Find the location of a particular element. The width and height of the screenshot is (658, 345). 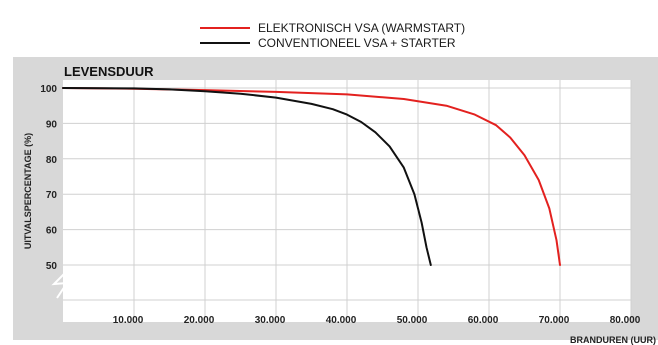

x-axis-title: BRANDUREN (UUR) is located at coordinates (613, 340).